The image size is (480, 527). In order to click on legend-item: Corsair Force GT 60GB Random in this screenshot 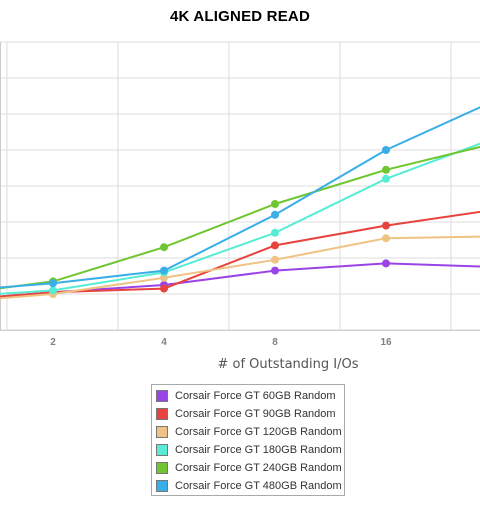, I will do `click(250, 396)`.